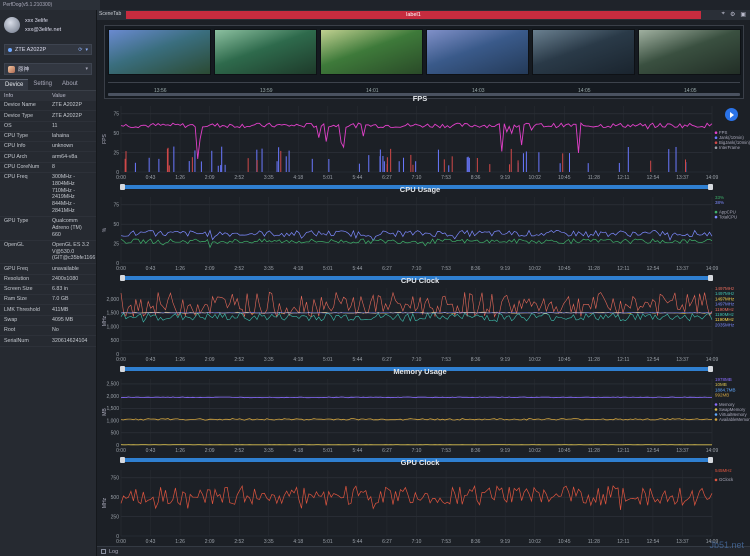 This screenshot has width=750, height=556. I want to click on legend-entry: InterFrame, so click(730, 147).